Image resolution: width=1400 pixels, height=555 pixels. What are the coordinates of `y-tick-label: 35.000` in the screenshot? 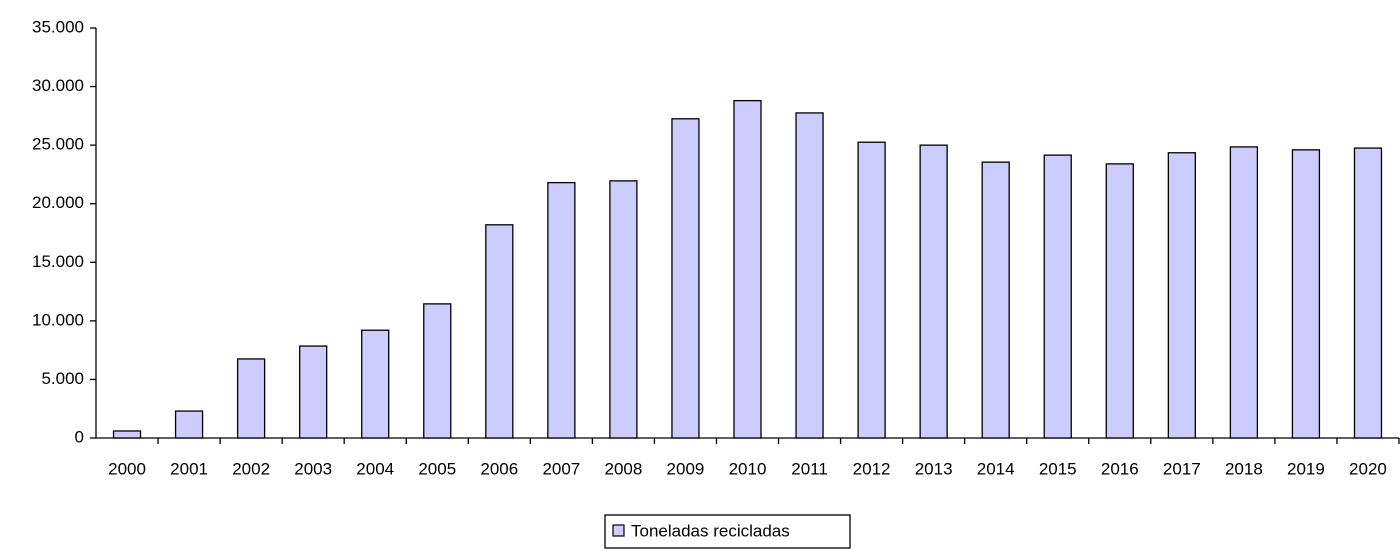 It's located at (58, 26).